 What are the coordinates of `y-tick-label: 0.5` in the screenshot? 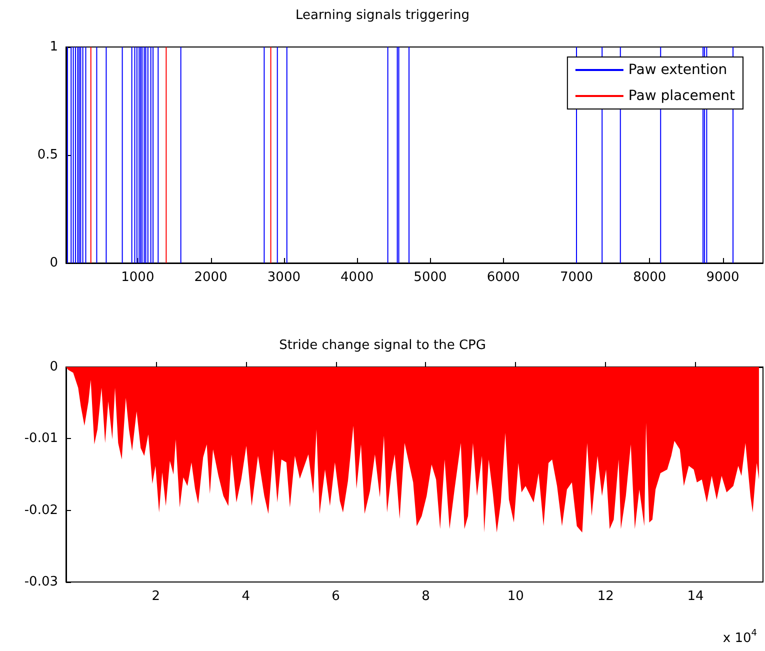 It's located at (47, 155).